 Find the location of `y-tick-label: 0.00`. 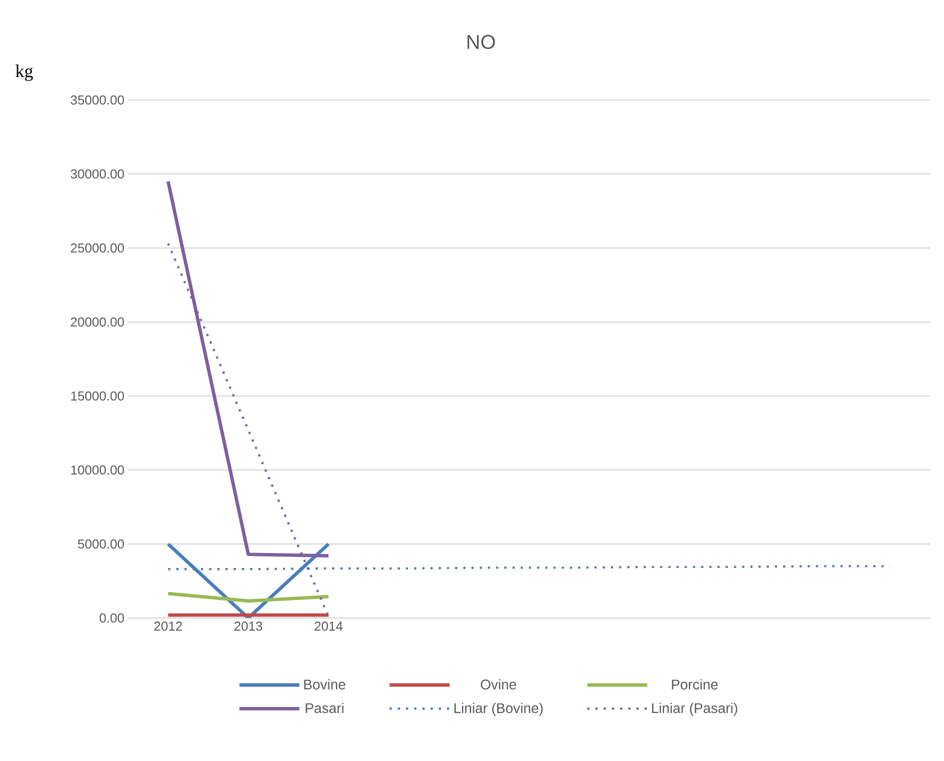

y-tick-label: 0.00 is located at coordinates (112, 618).